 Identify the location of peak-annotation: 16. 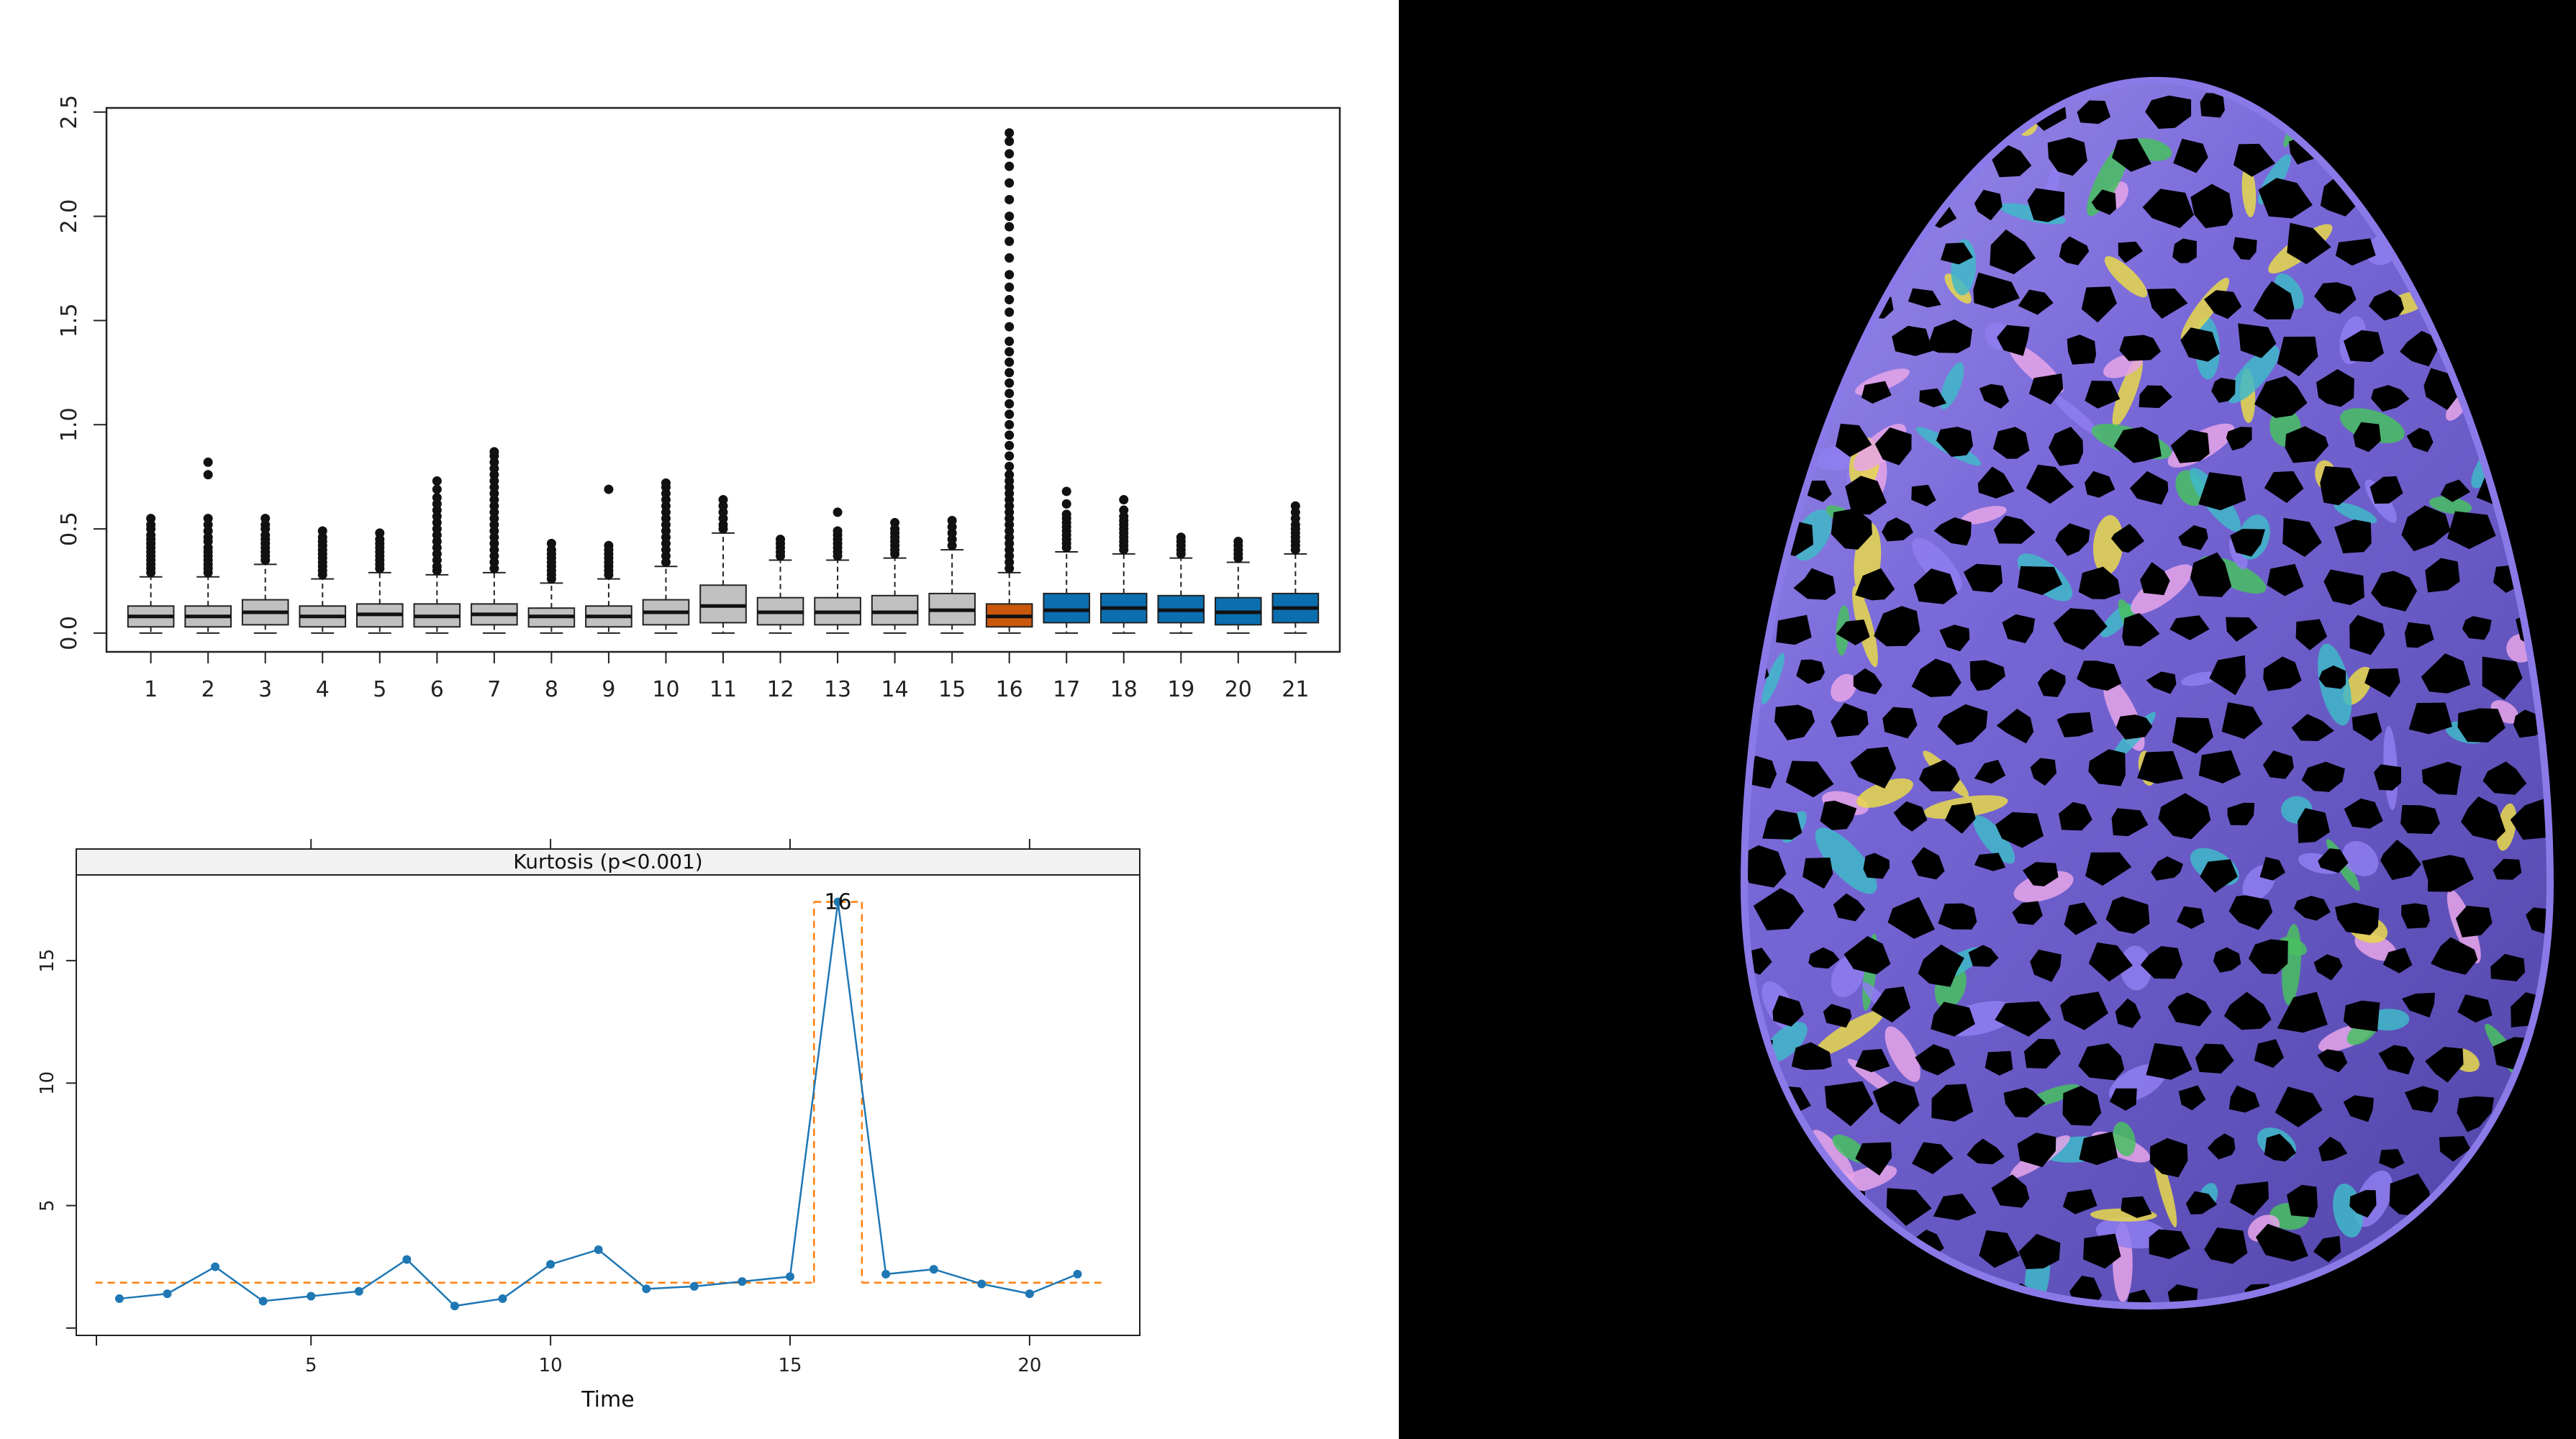
(837, 901).